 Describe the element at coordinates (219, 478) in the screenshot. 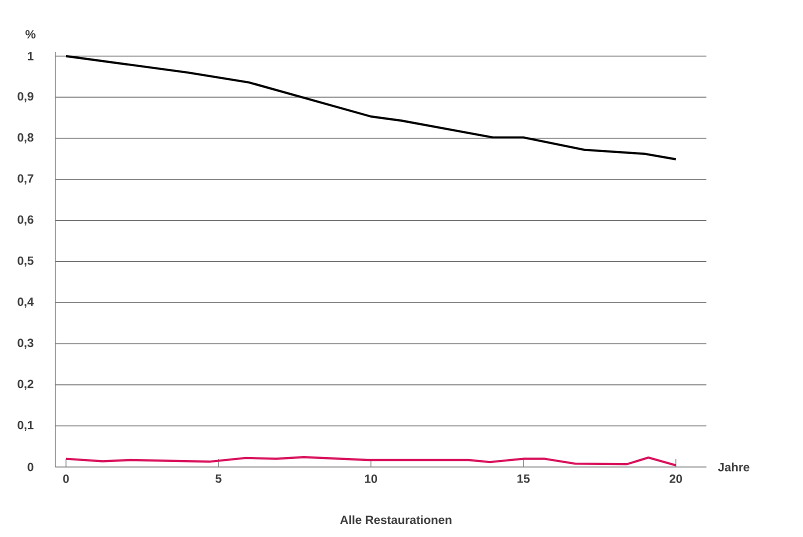

I see `x-tick-label: 5` at that location.